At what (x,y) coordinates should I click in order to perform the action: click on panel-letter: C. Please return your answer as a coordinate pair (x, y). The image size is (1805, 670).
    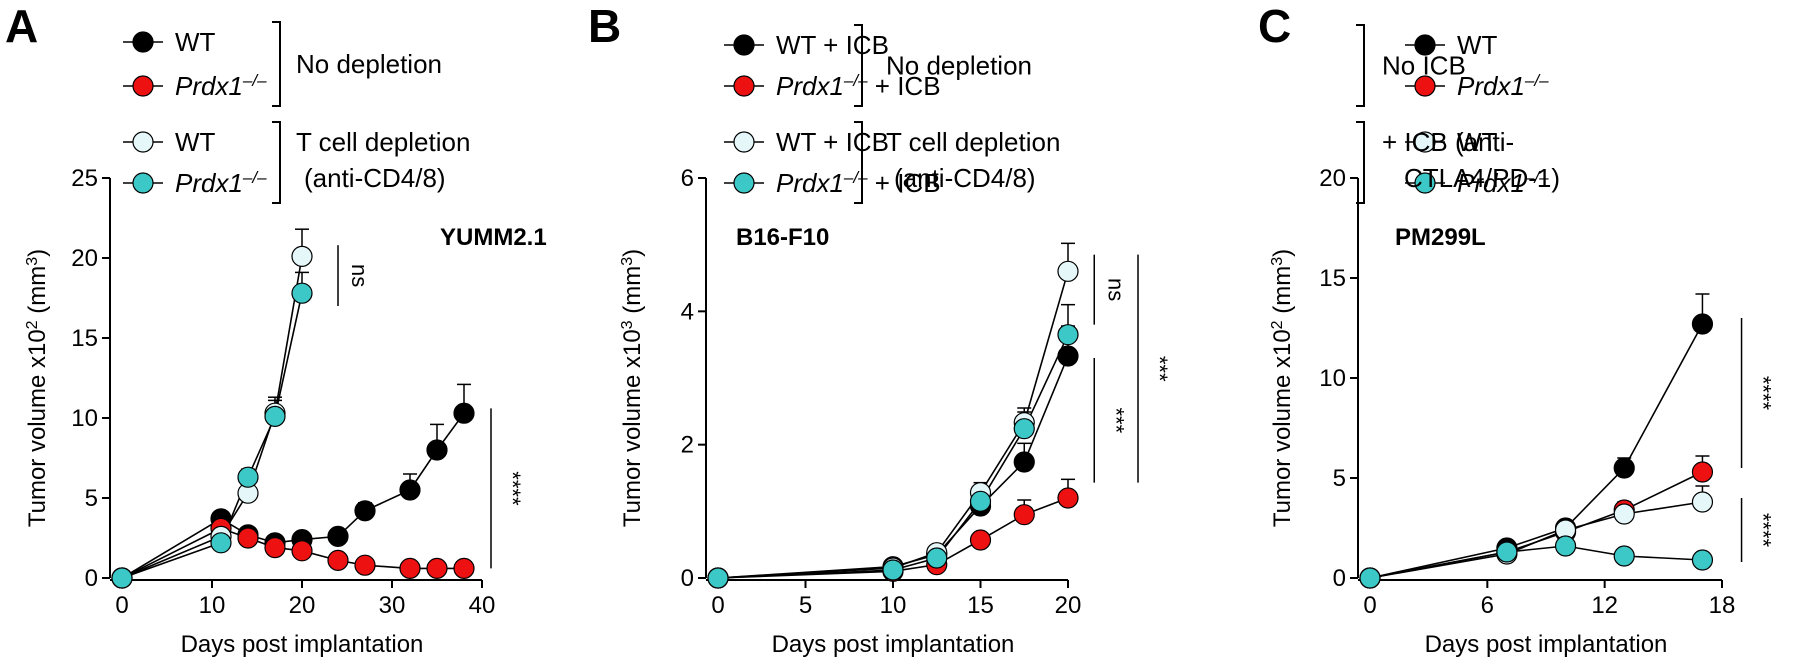
    Looking at the image, I should click on (1274, 26).